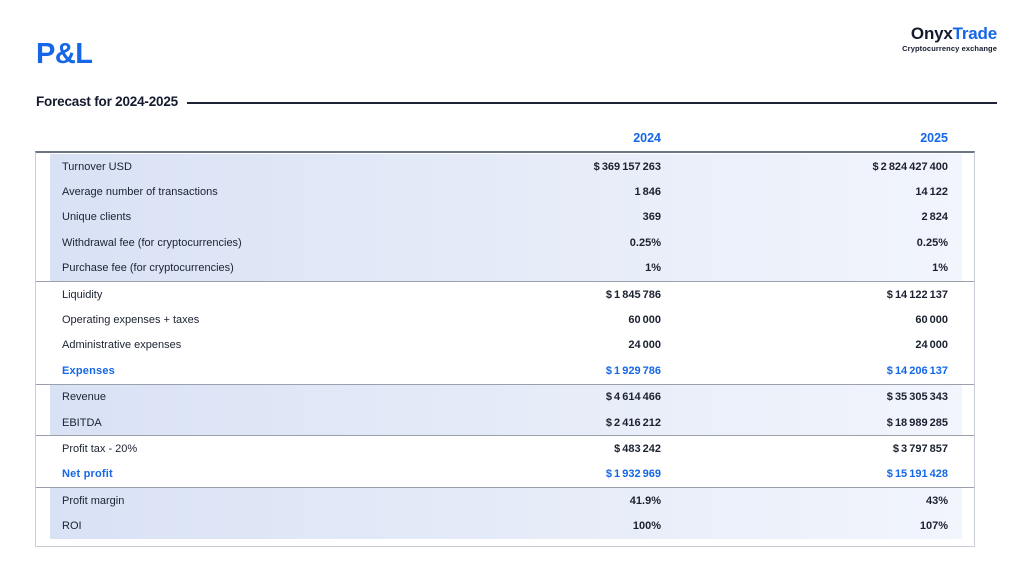 The image size is (1024, 574). Describe the element at coordinates (82, 422) in the screenshot. I see `row-label: EBITDA` at that location.